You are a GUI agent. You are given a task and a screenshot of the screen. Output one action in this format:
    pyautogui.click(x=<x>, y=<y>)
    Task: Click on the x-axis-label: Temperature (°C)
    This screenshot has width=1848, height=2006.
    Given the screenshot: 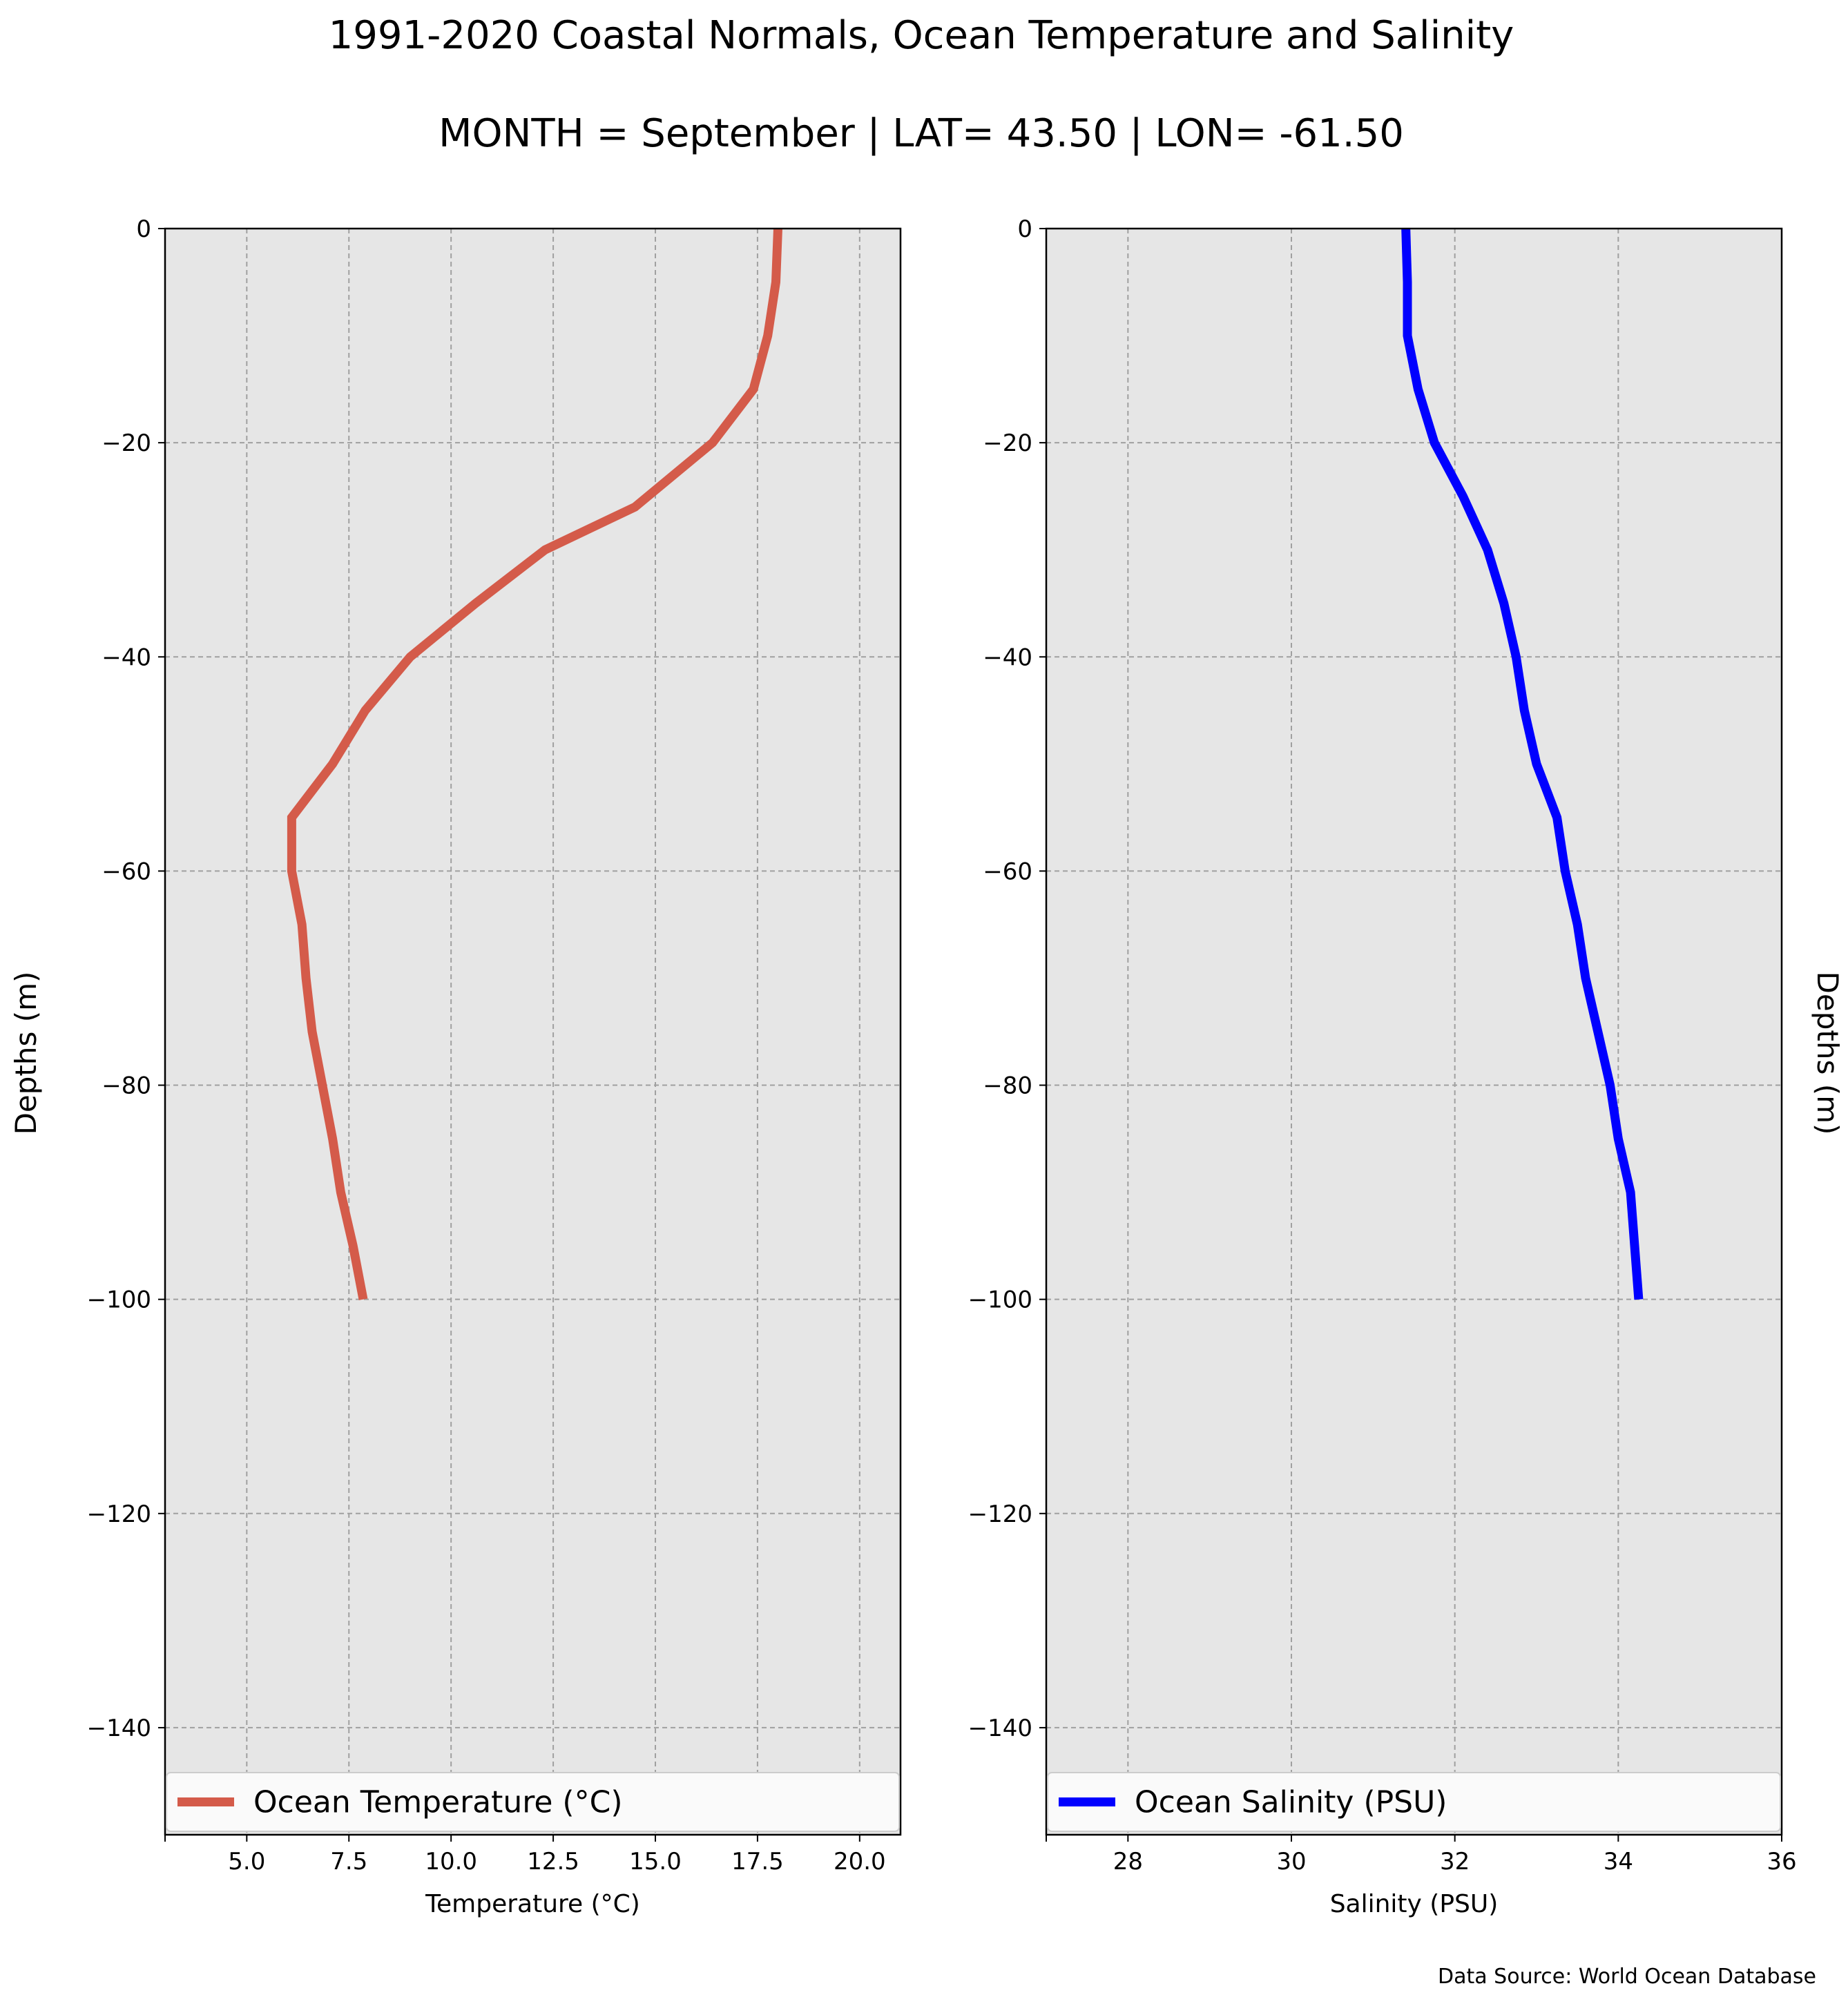 What is the action you would take?
    pyautogui.click(x=532, y=1904)
    